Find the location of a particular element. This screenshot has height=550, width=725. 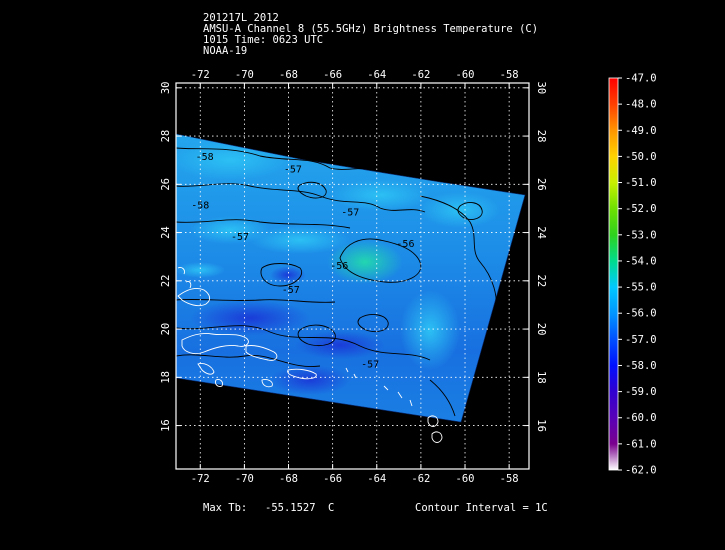

lon-label-top: -70 is located at coordinates (244, 75).